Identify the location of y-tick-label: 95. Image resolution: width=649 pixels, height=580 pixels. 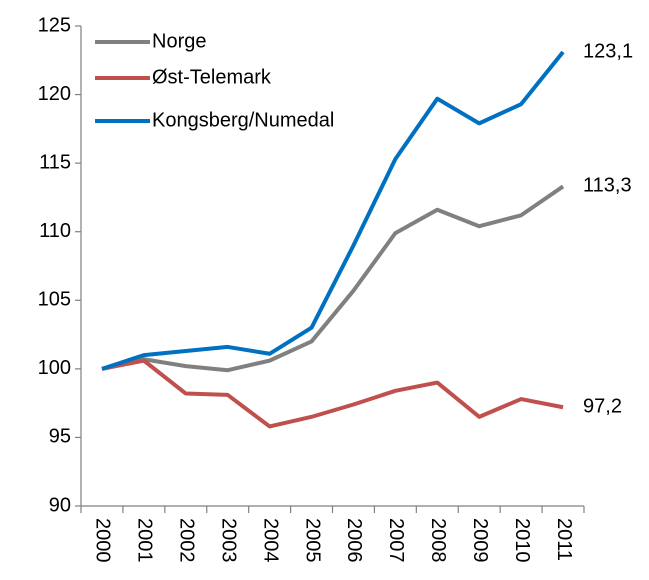
(60, 437).